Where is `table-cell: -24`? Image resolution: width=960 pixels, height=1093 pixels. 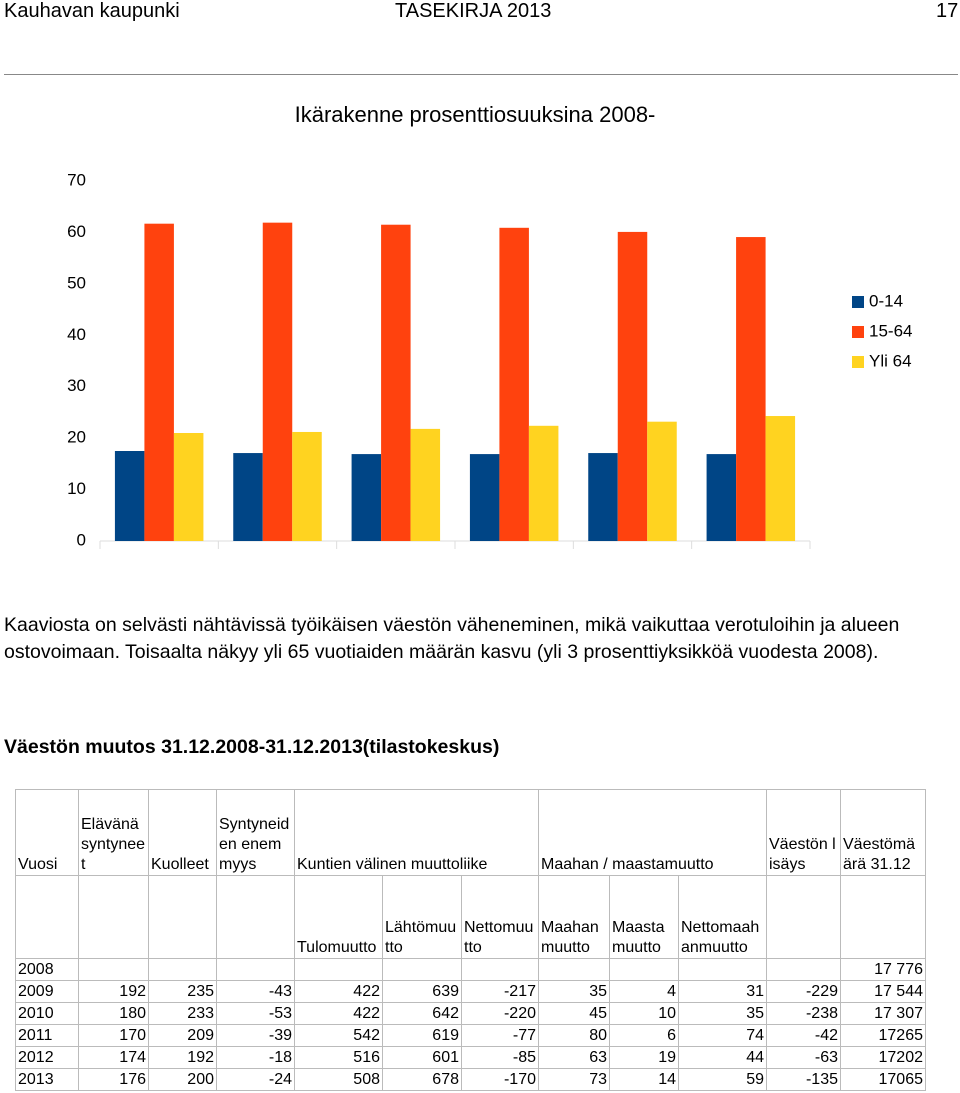 table-cell: -24 is located at coordinates (255, 1079).